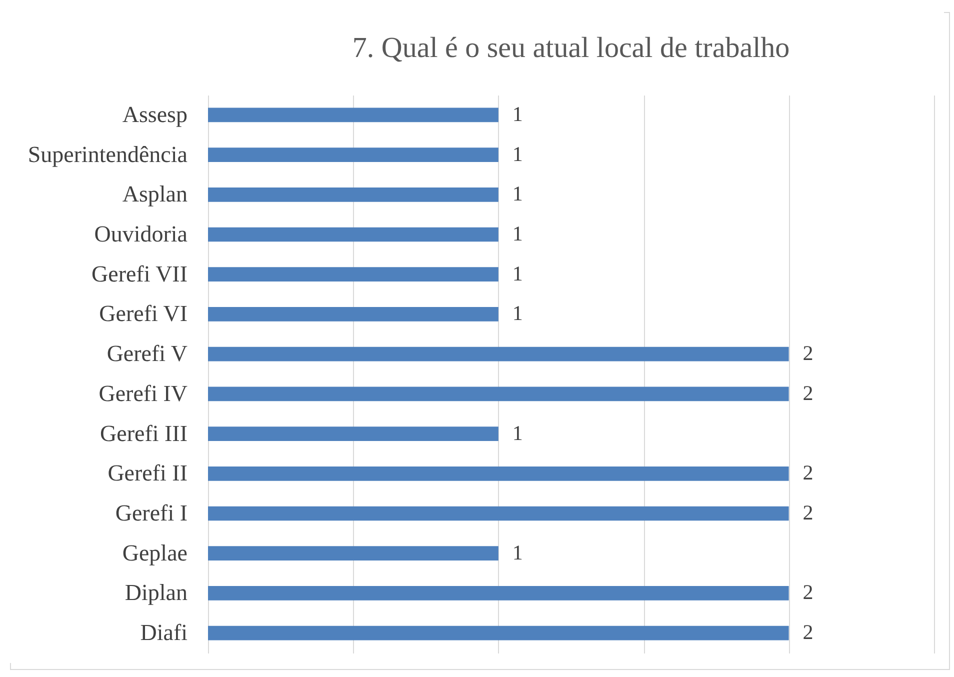 Image resolution: width=954 pixels, height=677 pixels. Describe the element at coordinates (144, 433) in the screenshot. I see `y-tick-label: Gerefi III` at that location.